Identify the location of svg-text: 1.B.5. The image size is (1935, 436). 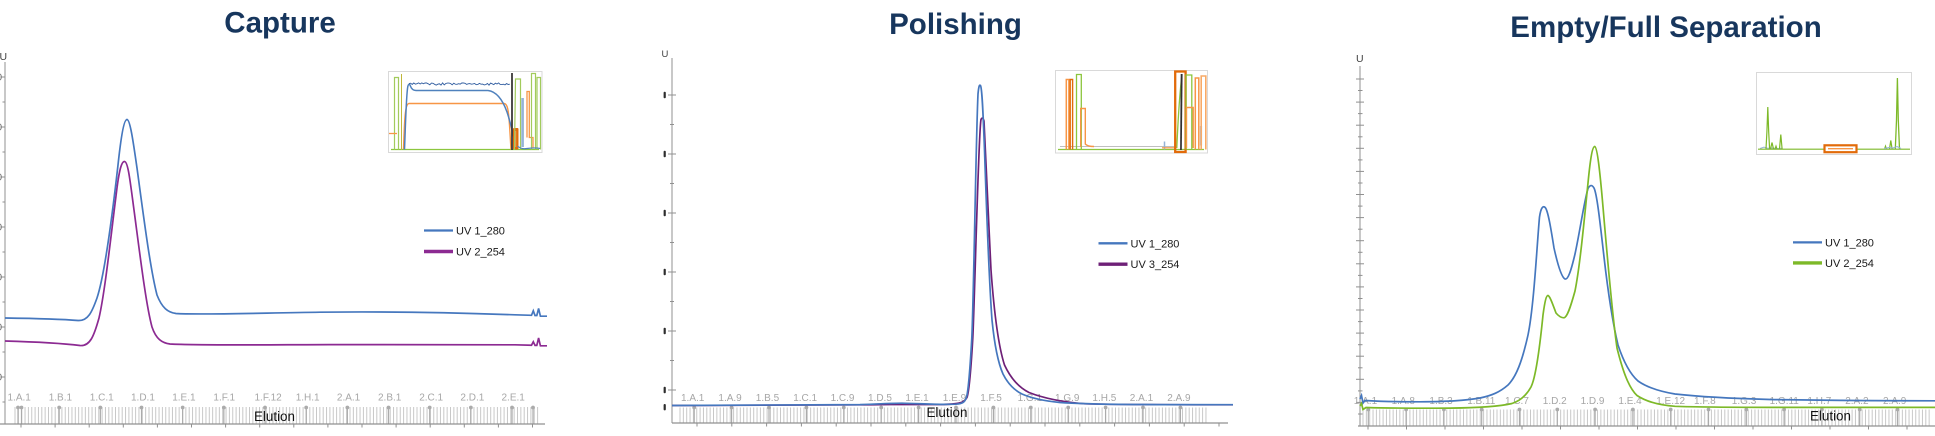
(768, 398).